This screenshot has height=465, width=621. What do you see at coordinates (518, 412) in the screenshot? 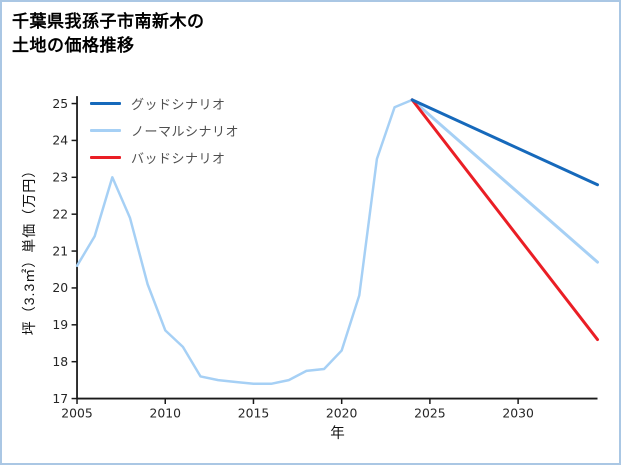
I see `x-tick-label: 2030` at bounding box center [518, 412].